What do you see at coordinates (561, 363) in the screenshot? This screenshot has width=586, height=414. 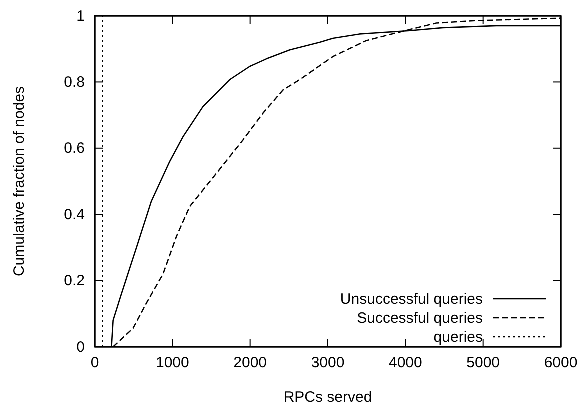 I see `x-tick-label: 6000` at bounding box center [561, 363].